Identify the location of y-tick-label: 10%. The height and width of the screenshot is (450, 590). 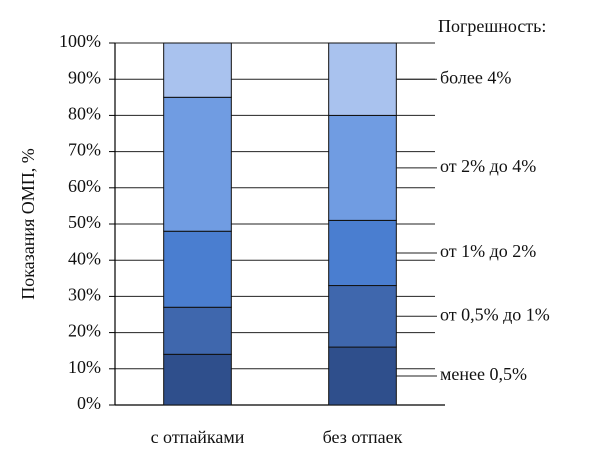
(84, 367).